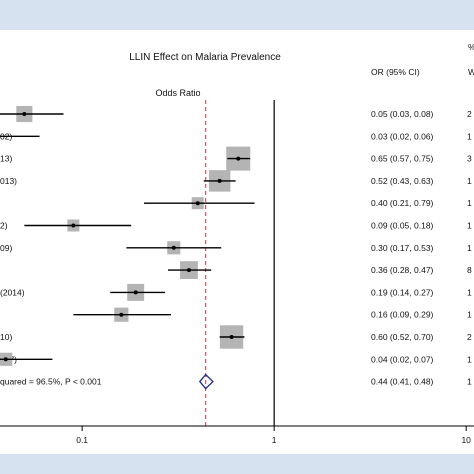 This screenshot has width=474, height=474. What do you see at coordinates (82, 440) in the screenshot?
I see `x-tick-label: 0.1` at bounding box center [82, 440].